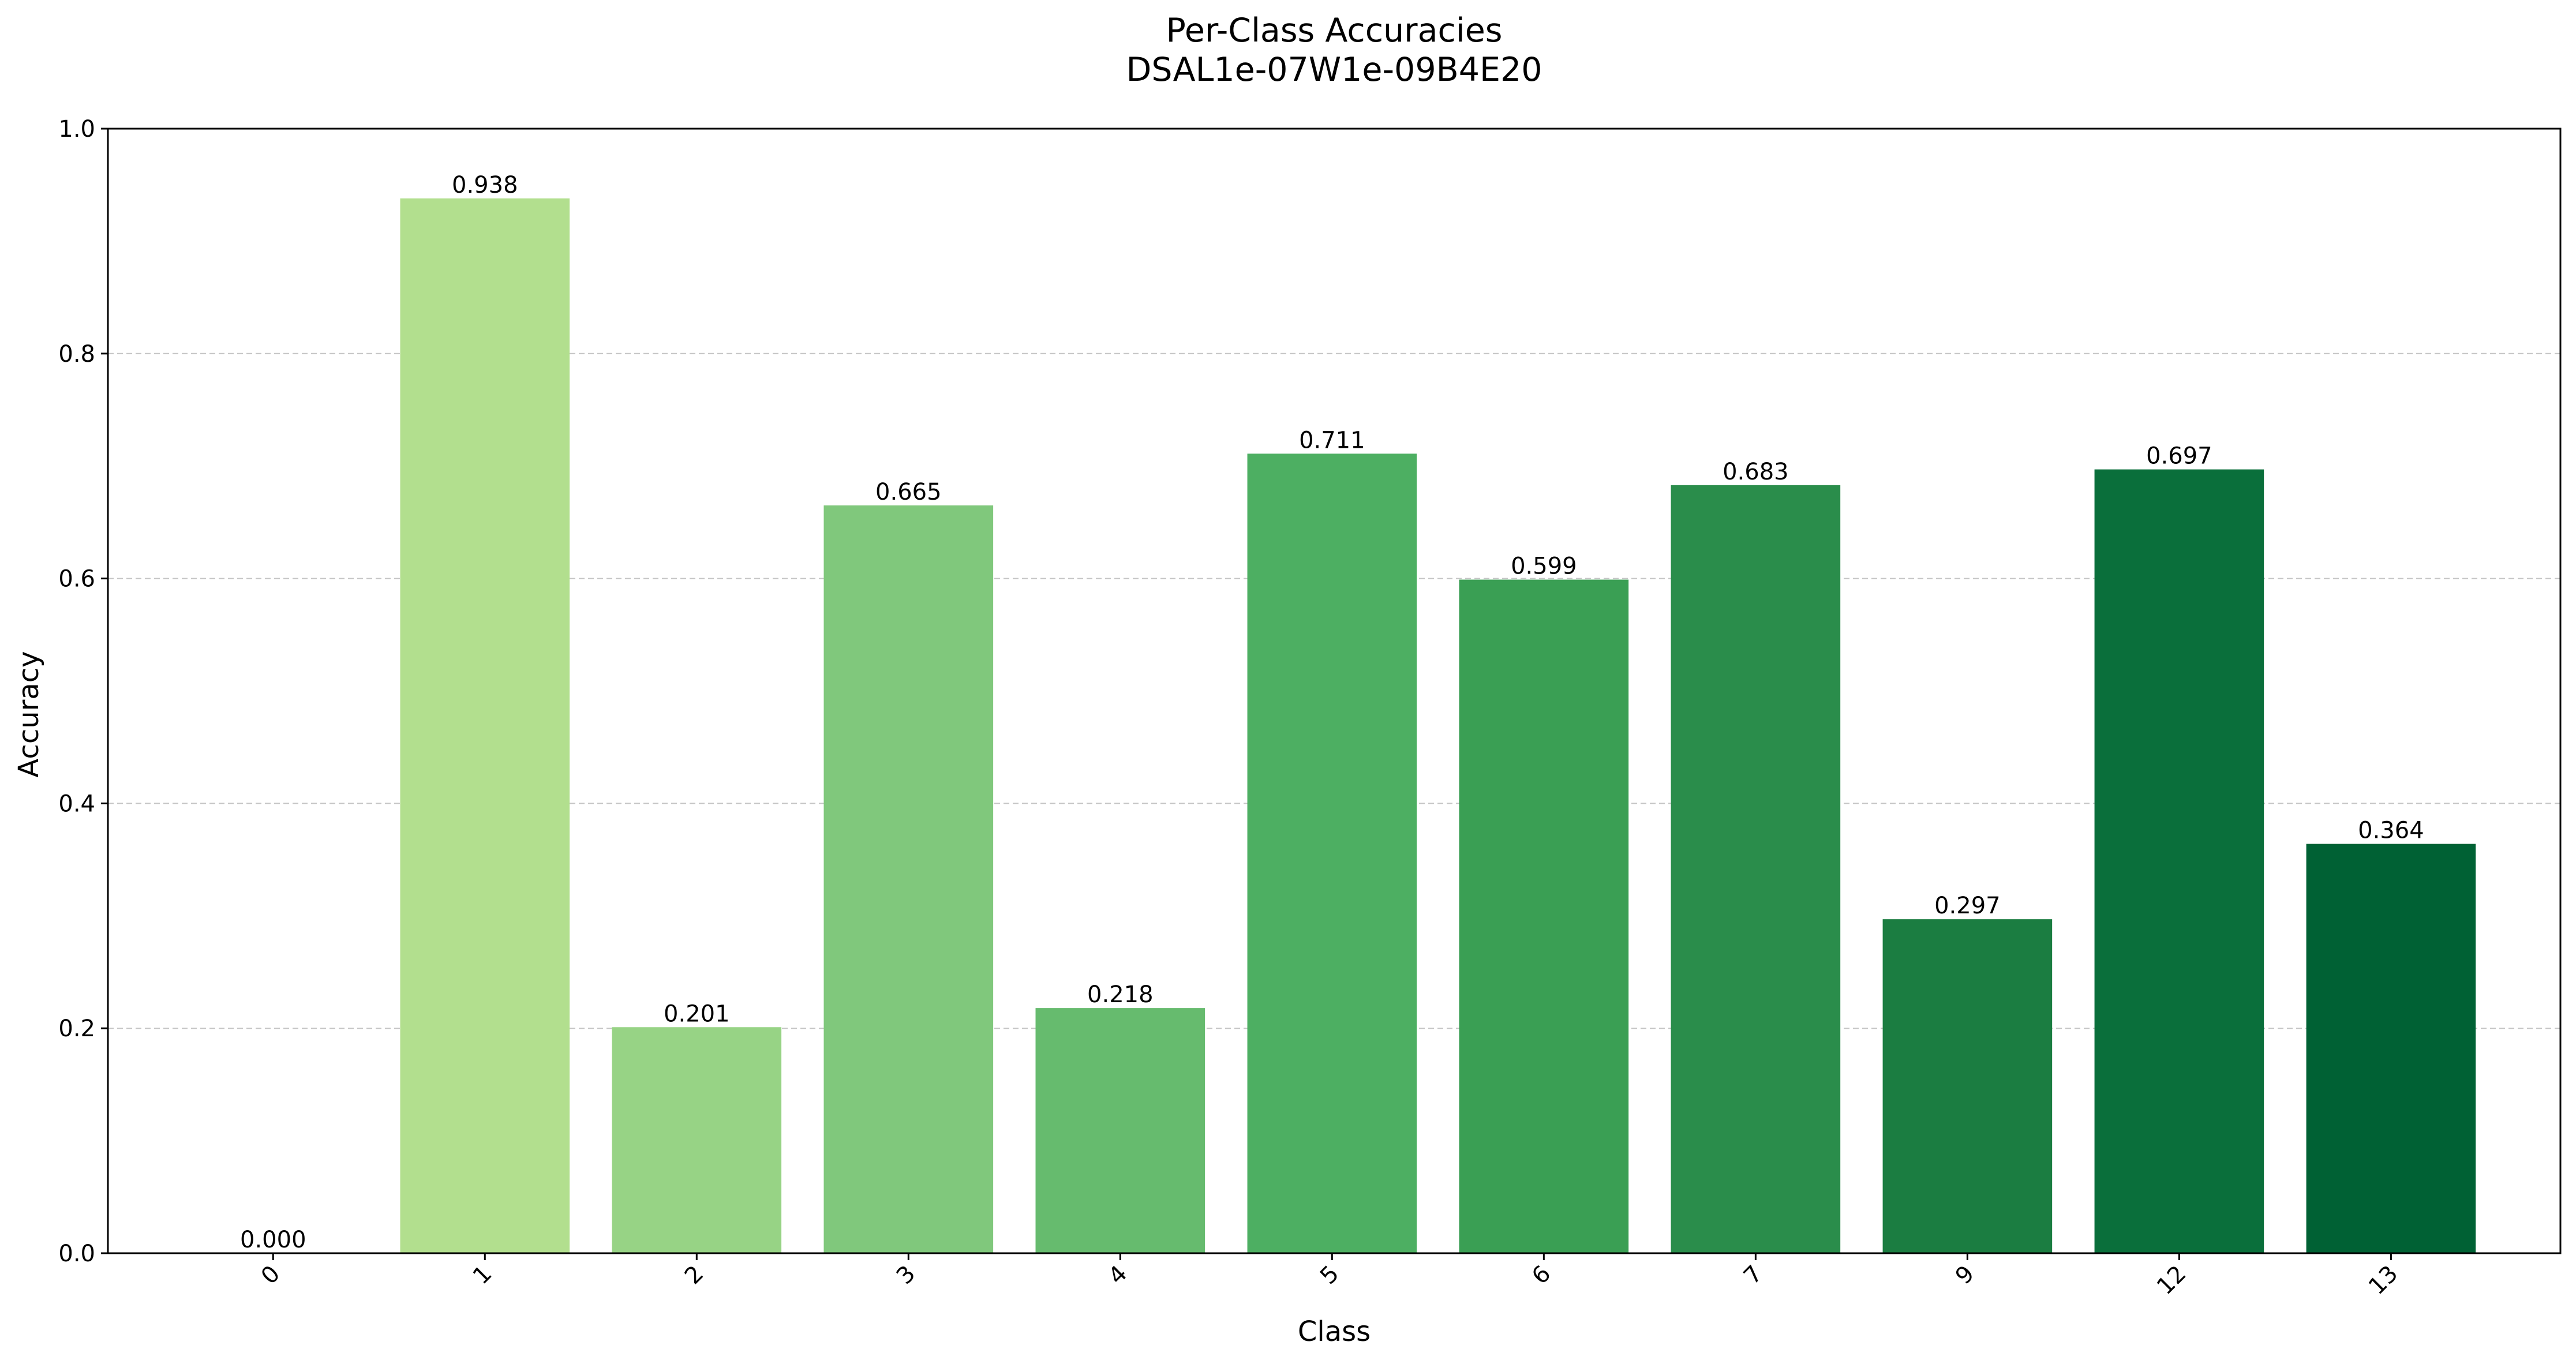 The height and width of the screenshot is (1364, 2576). I want to click on y-tick-label: 0.8, so click(76, 354).